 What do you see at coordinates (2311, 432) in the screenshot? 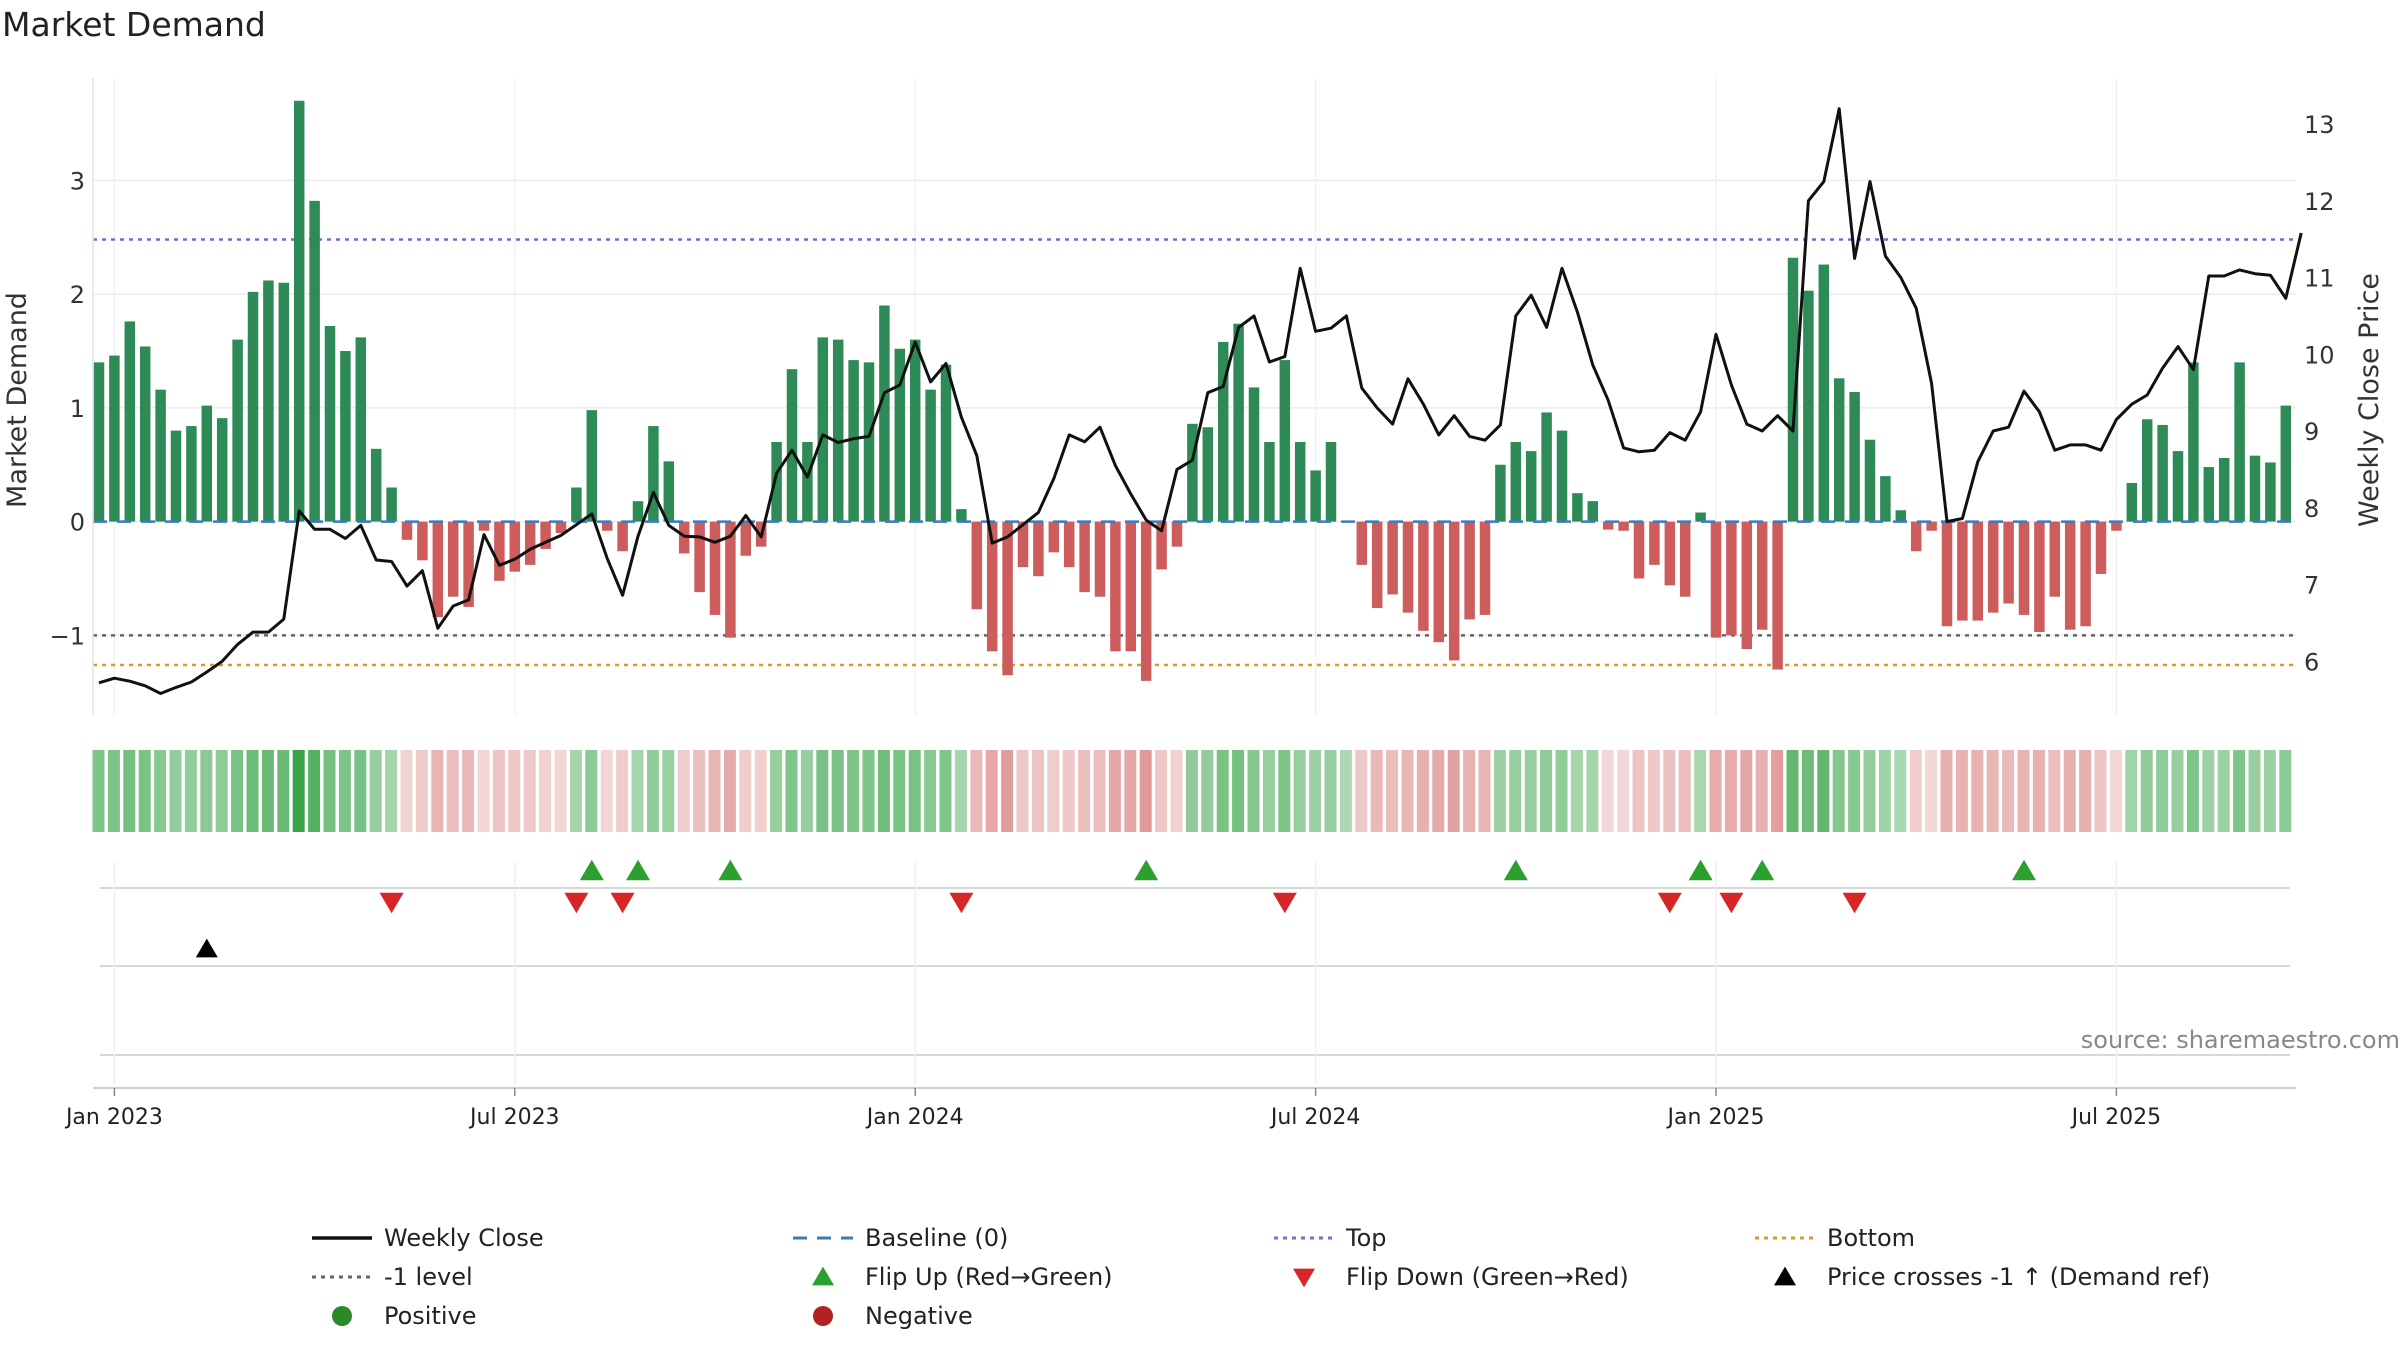
I see `y-tick-label-right: 9` at bounding box center [2311, 432].